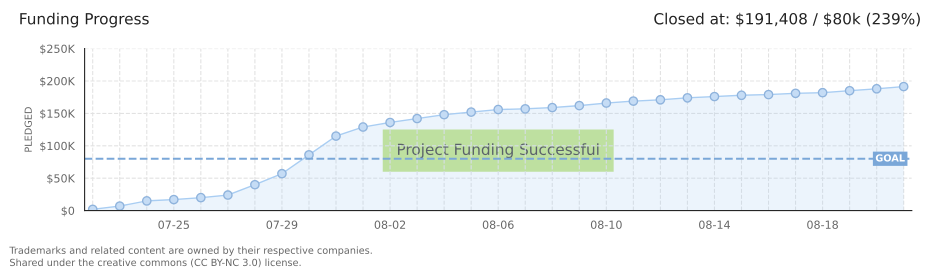 The height and width of the screenshot is (270, 940). Describe the element at coordinates (68, 211) in the screenshot. I see `y-tick-label: $0` at that location.